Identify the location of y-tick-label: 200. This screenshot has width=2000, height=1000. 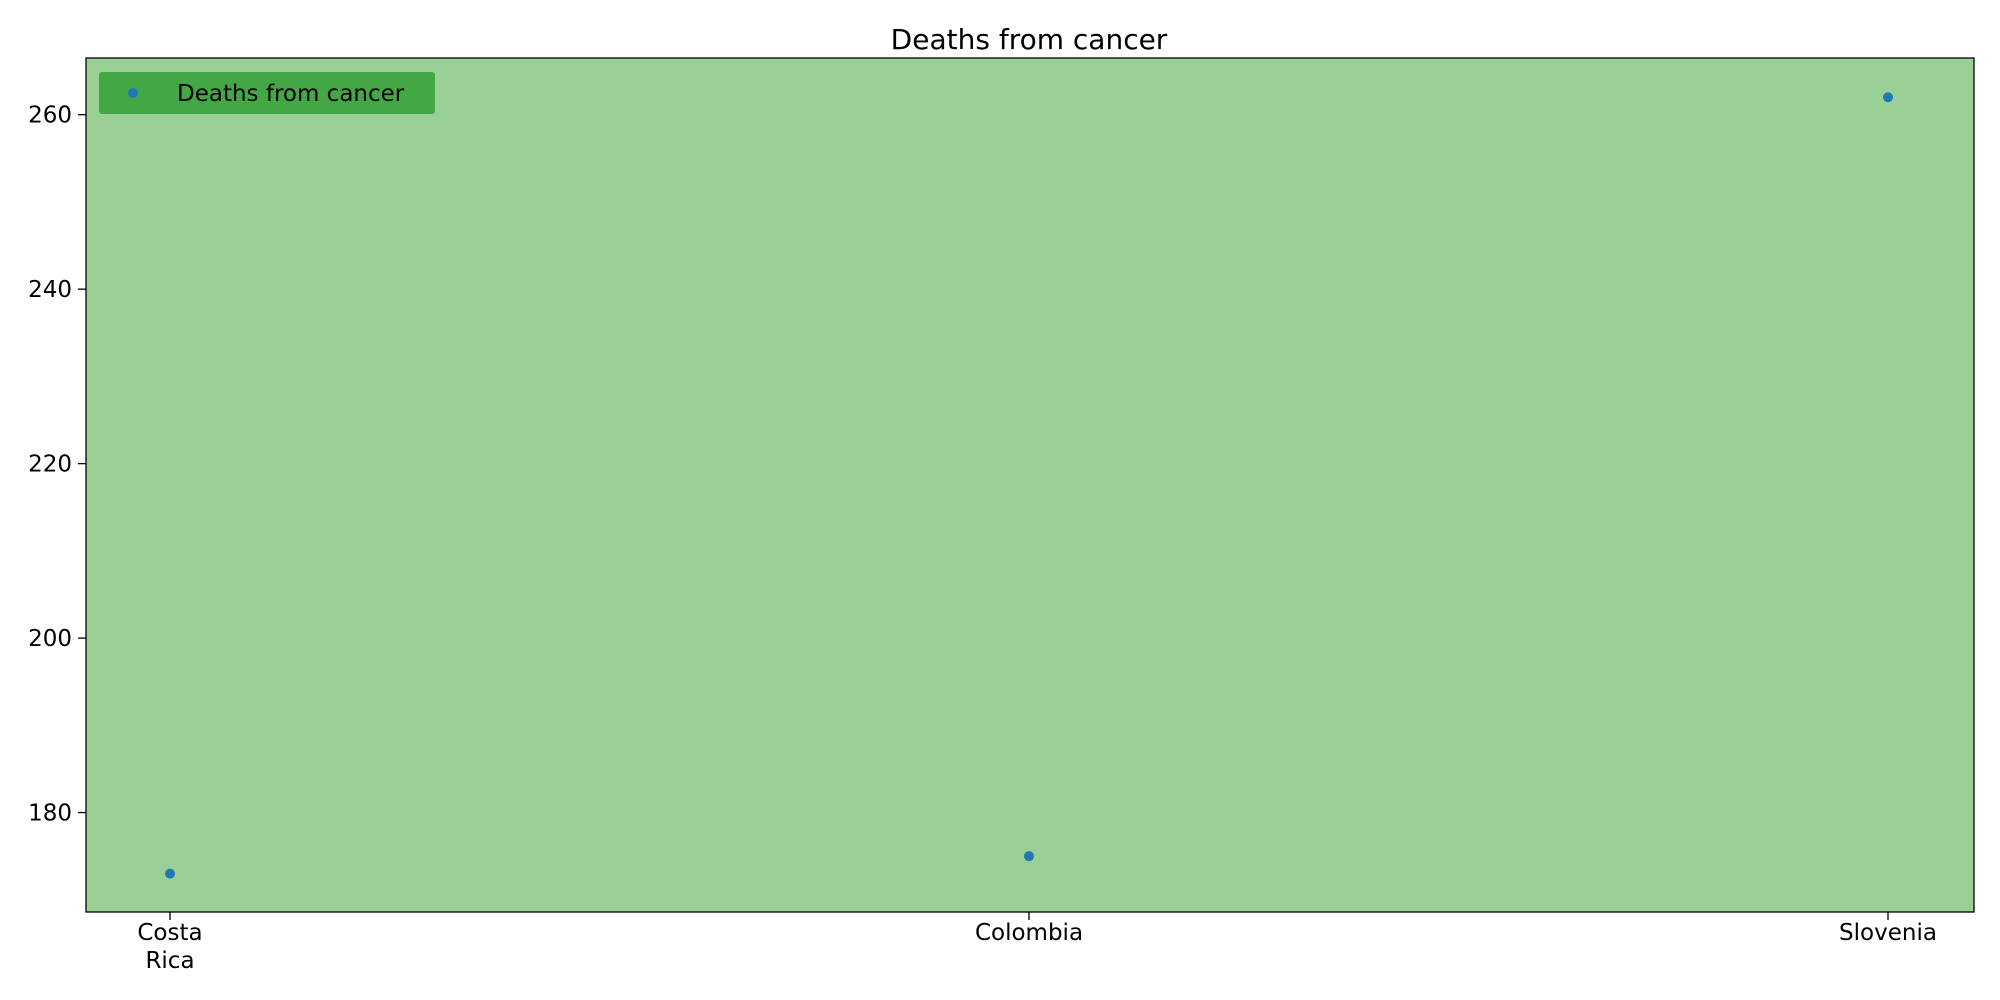
(50, 639).